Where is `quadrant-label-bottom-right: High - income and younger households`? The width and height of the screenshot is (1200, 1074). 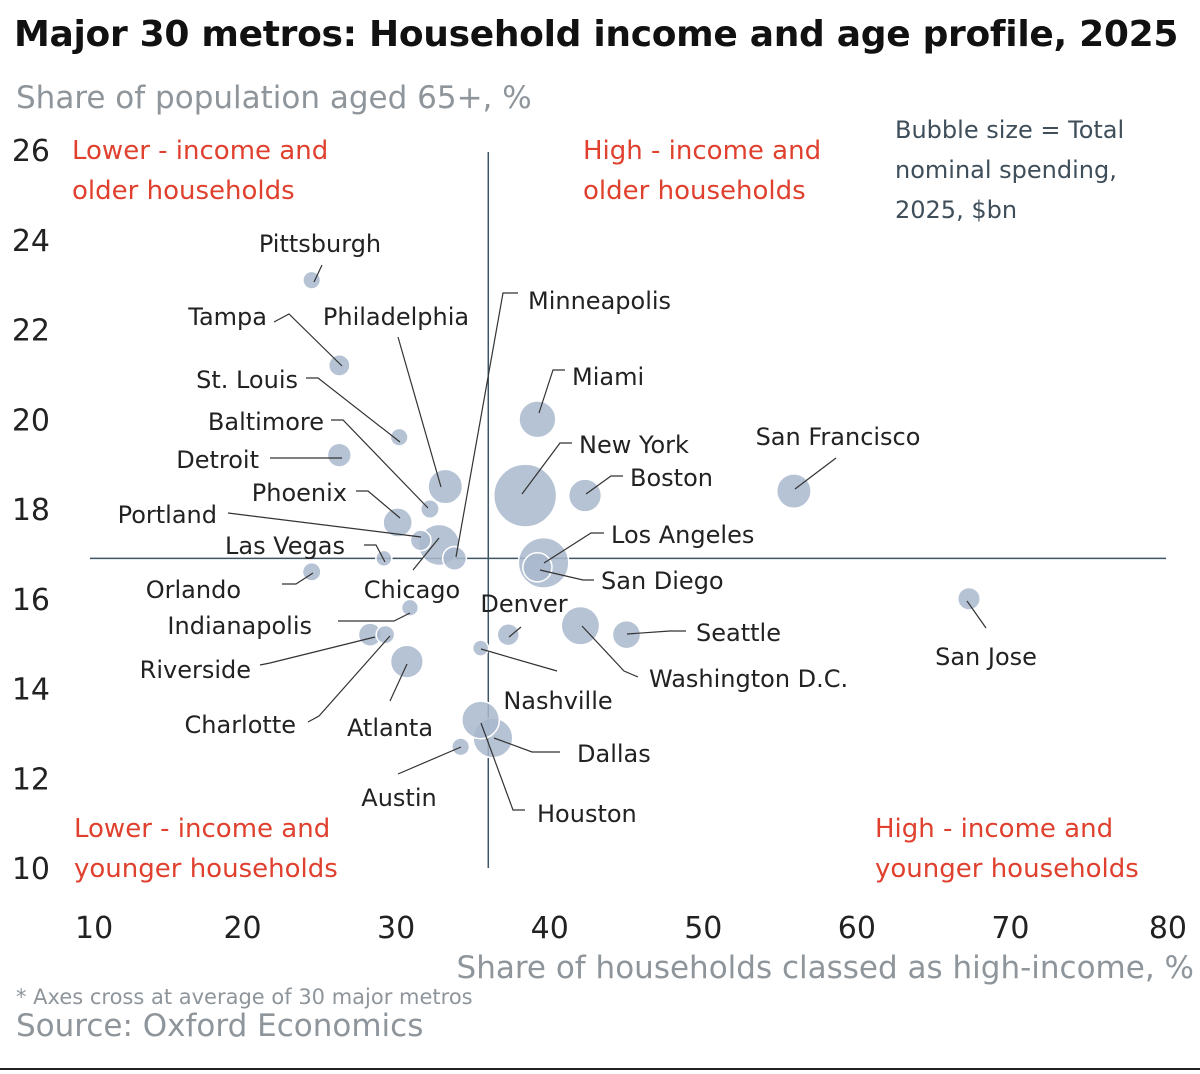 quadrant-label-bottom-right: High - income and younger households is located at coordinates (1007, 849).